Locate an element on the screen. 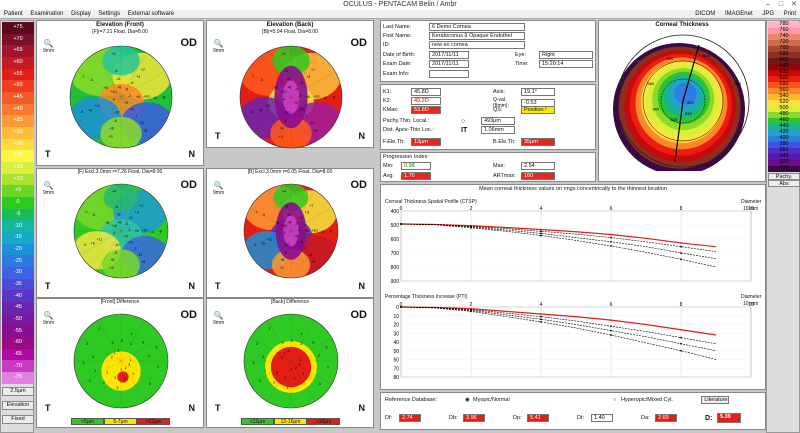  menu-dicom: DICOM is located at coordinates (705, 14).